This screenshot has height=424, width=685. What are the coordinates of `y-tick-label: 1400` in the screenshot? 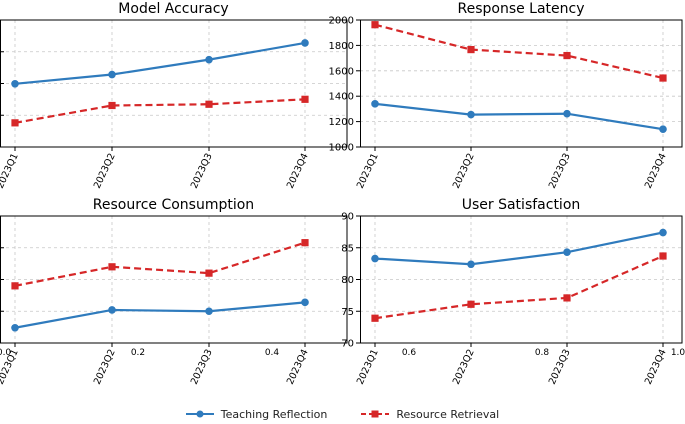 It's located at (341, 97).